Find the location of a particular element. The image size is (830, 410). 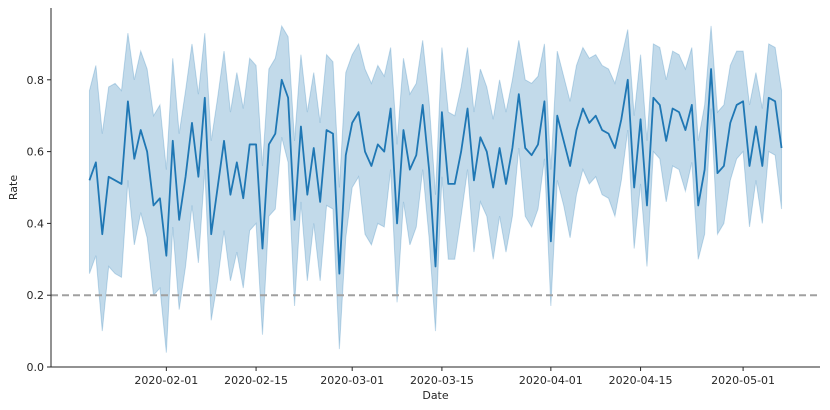

x-tick-label: 2020-03-15 is located at coordinates (442, 380).